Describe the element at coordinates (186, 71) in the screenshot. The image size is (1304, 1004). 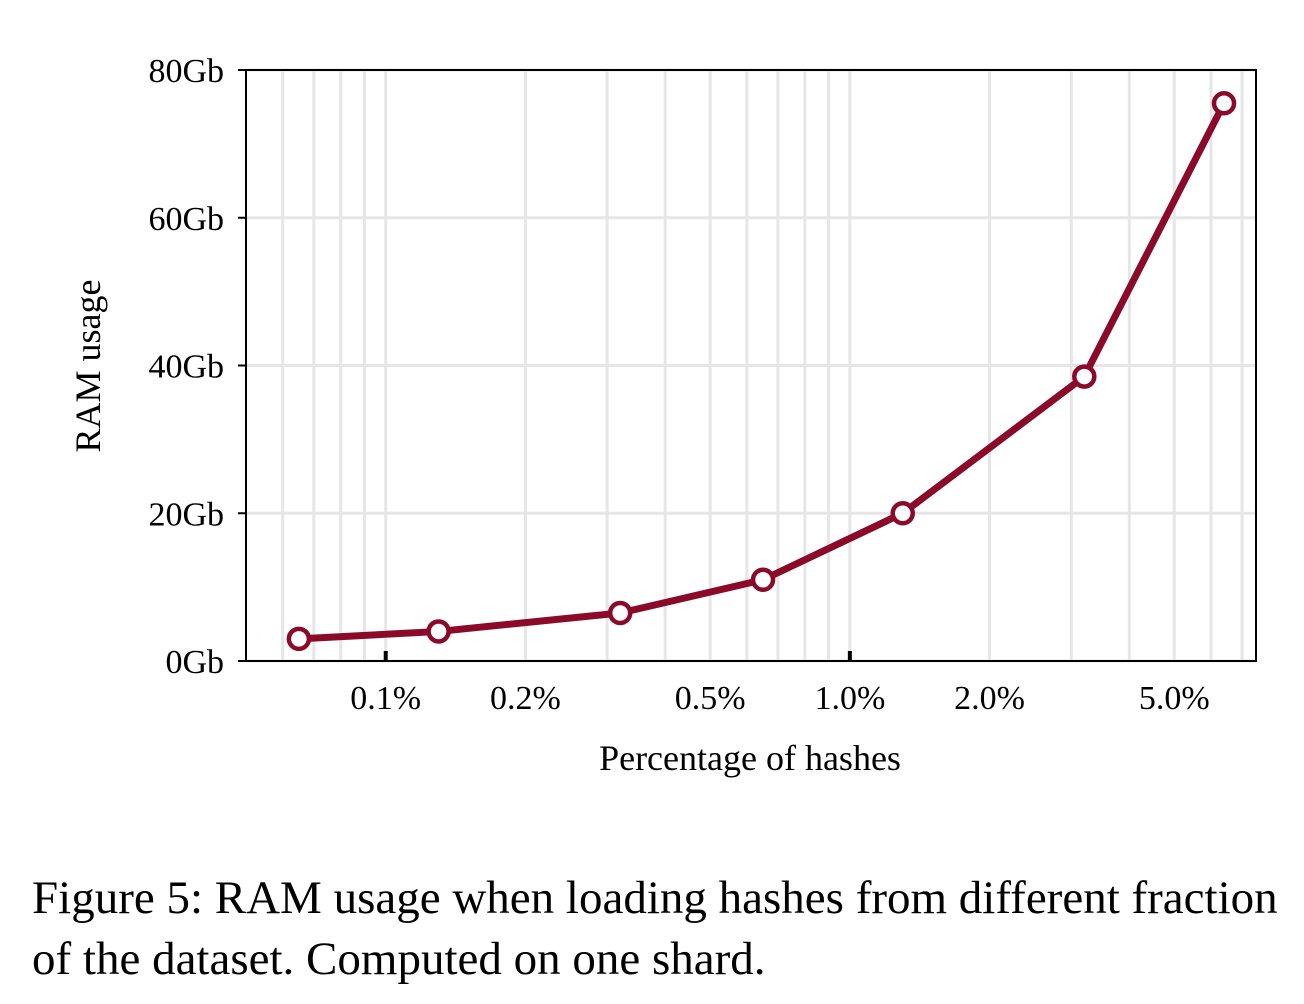
I see `y-tick-label: 80Gb` at that location.